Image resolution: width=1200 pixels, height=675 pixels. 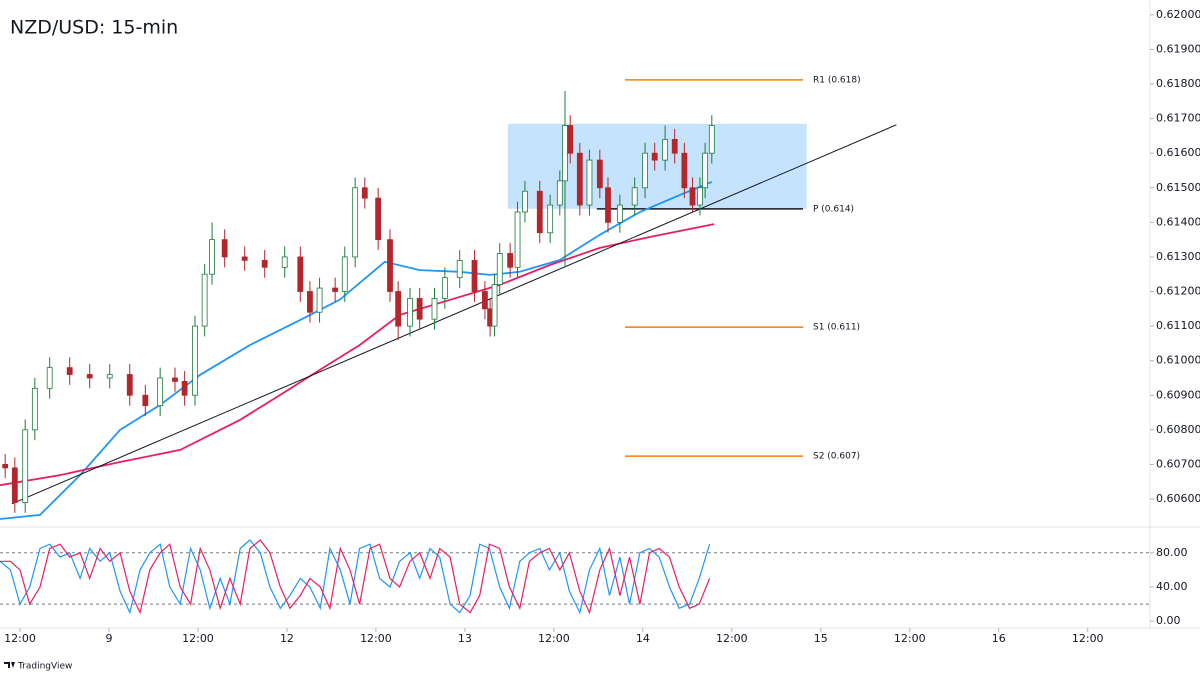 What do you see at coordinates (1172, 586) in the screenshot?
I see `y-tick-label: 40.00` at bounding box center [1172, 586].